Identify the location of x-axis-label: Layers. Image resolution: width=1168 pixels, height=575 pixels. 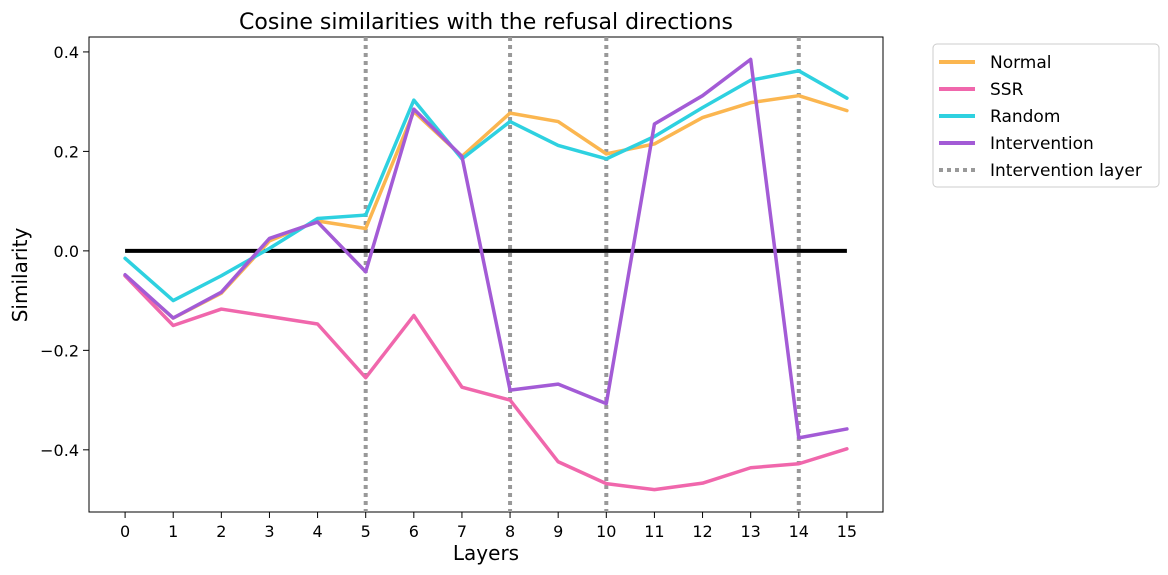
(486, 553).